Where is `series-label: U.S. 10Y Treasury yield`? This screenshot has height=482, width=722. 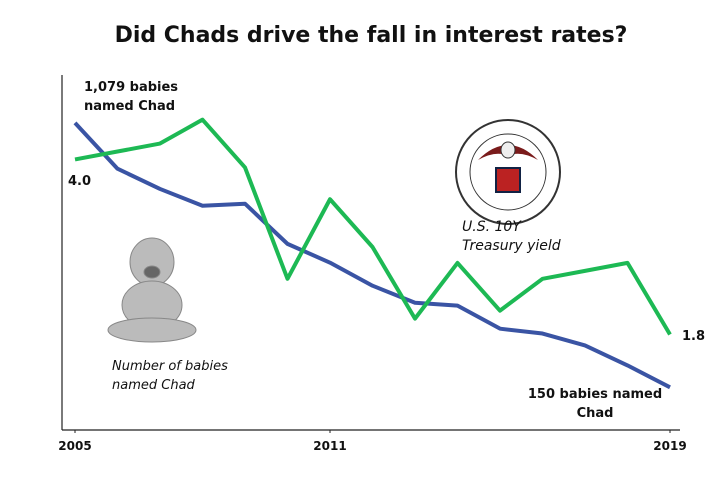
series-label: U.S. 10Y Treasury yield is located at coordinates (511, 236).